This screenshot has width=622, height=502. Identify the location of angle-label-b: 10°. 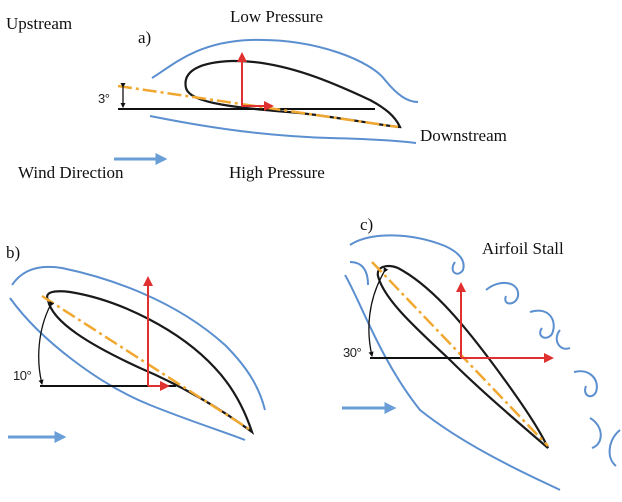
(22, 375).